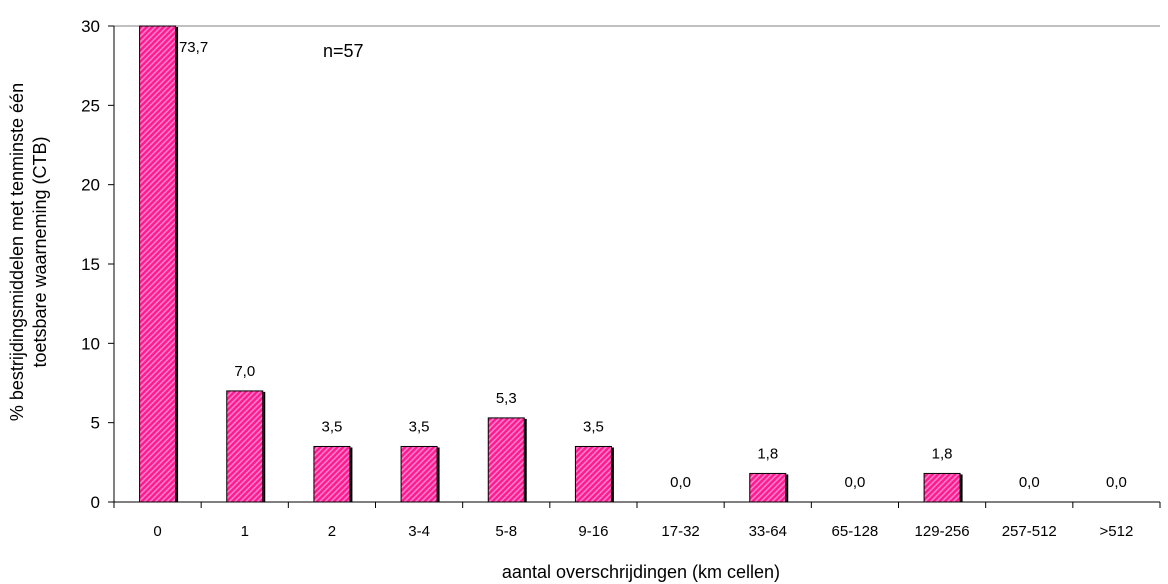 This screenshot has height=584, width=1168. What do you see at coordinates (641, 572) in the screenshot?
I see `x-axis-title: aantal overschrijdingen (km cellen)` at bounding box center [641, 572].